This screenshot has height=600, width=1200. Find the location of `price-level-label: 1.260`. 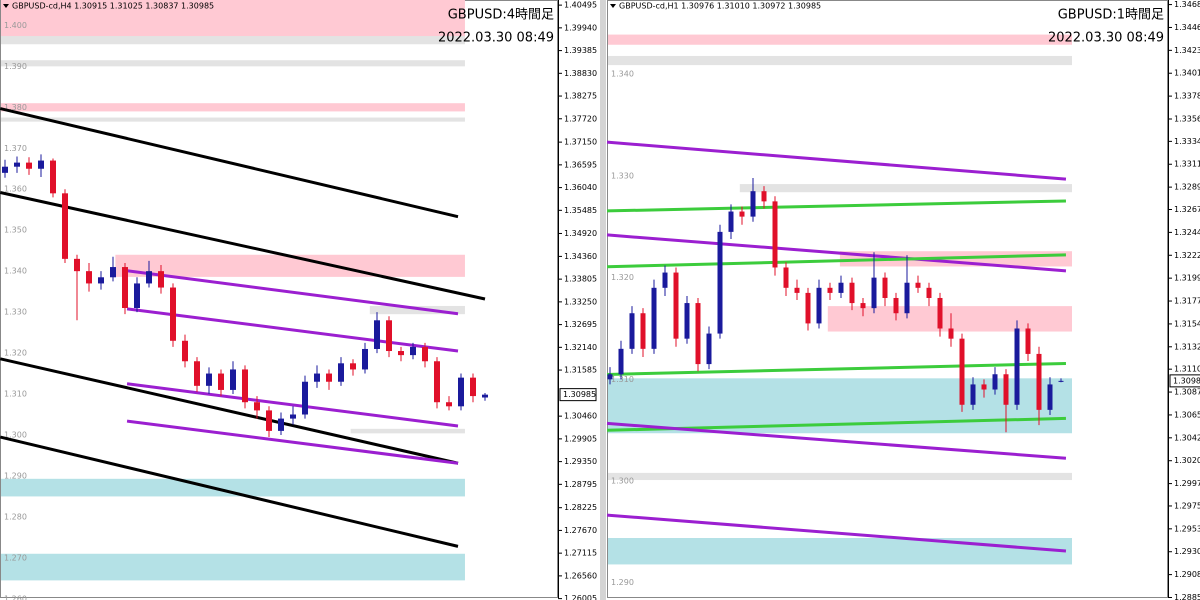

price-level-label: 1.260 is located at coordinates (15, 597).